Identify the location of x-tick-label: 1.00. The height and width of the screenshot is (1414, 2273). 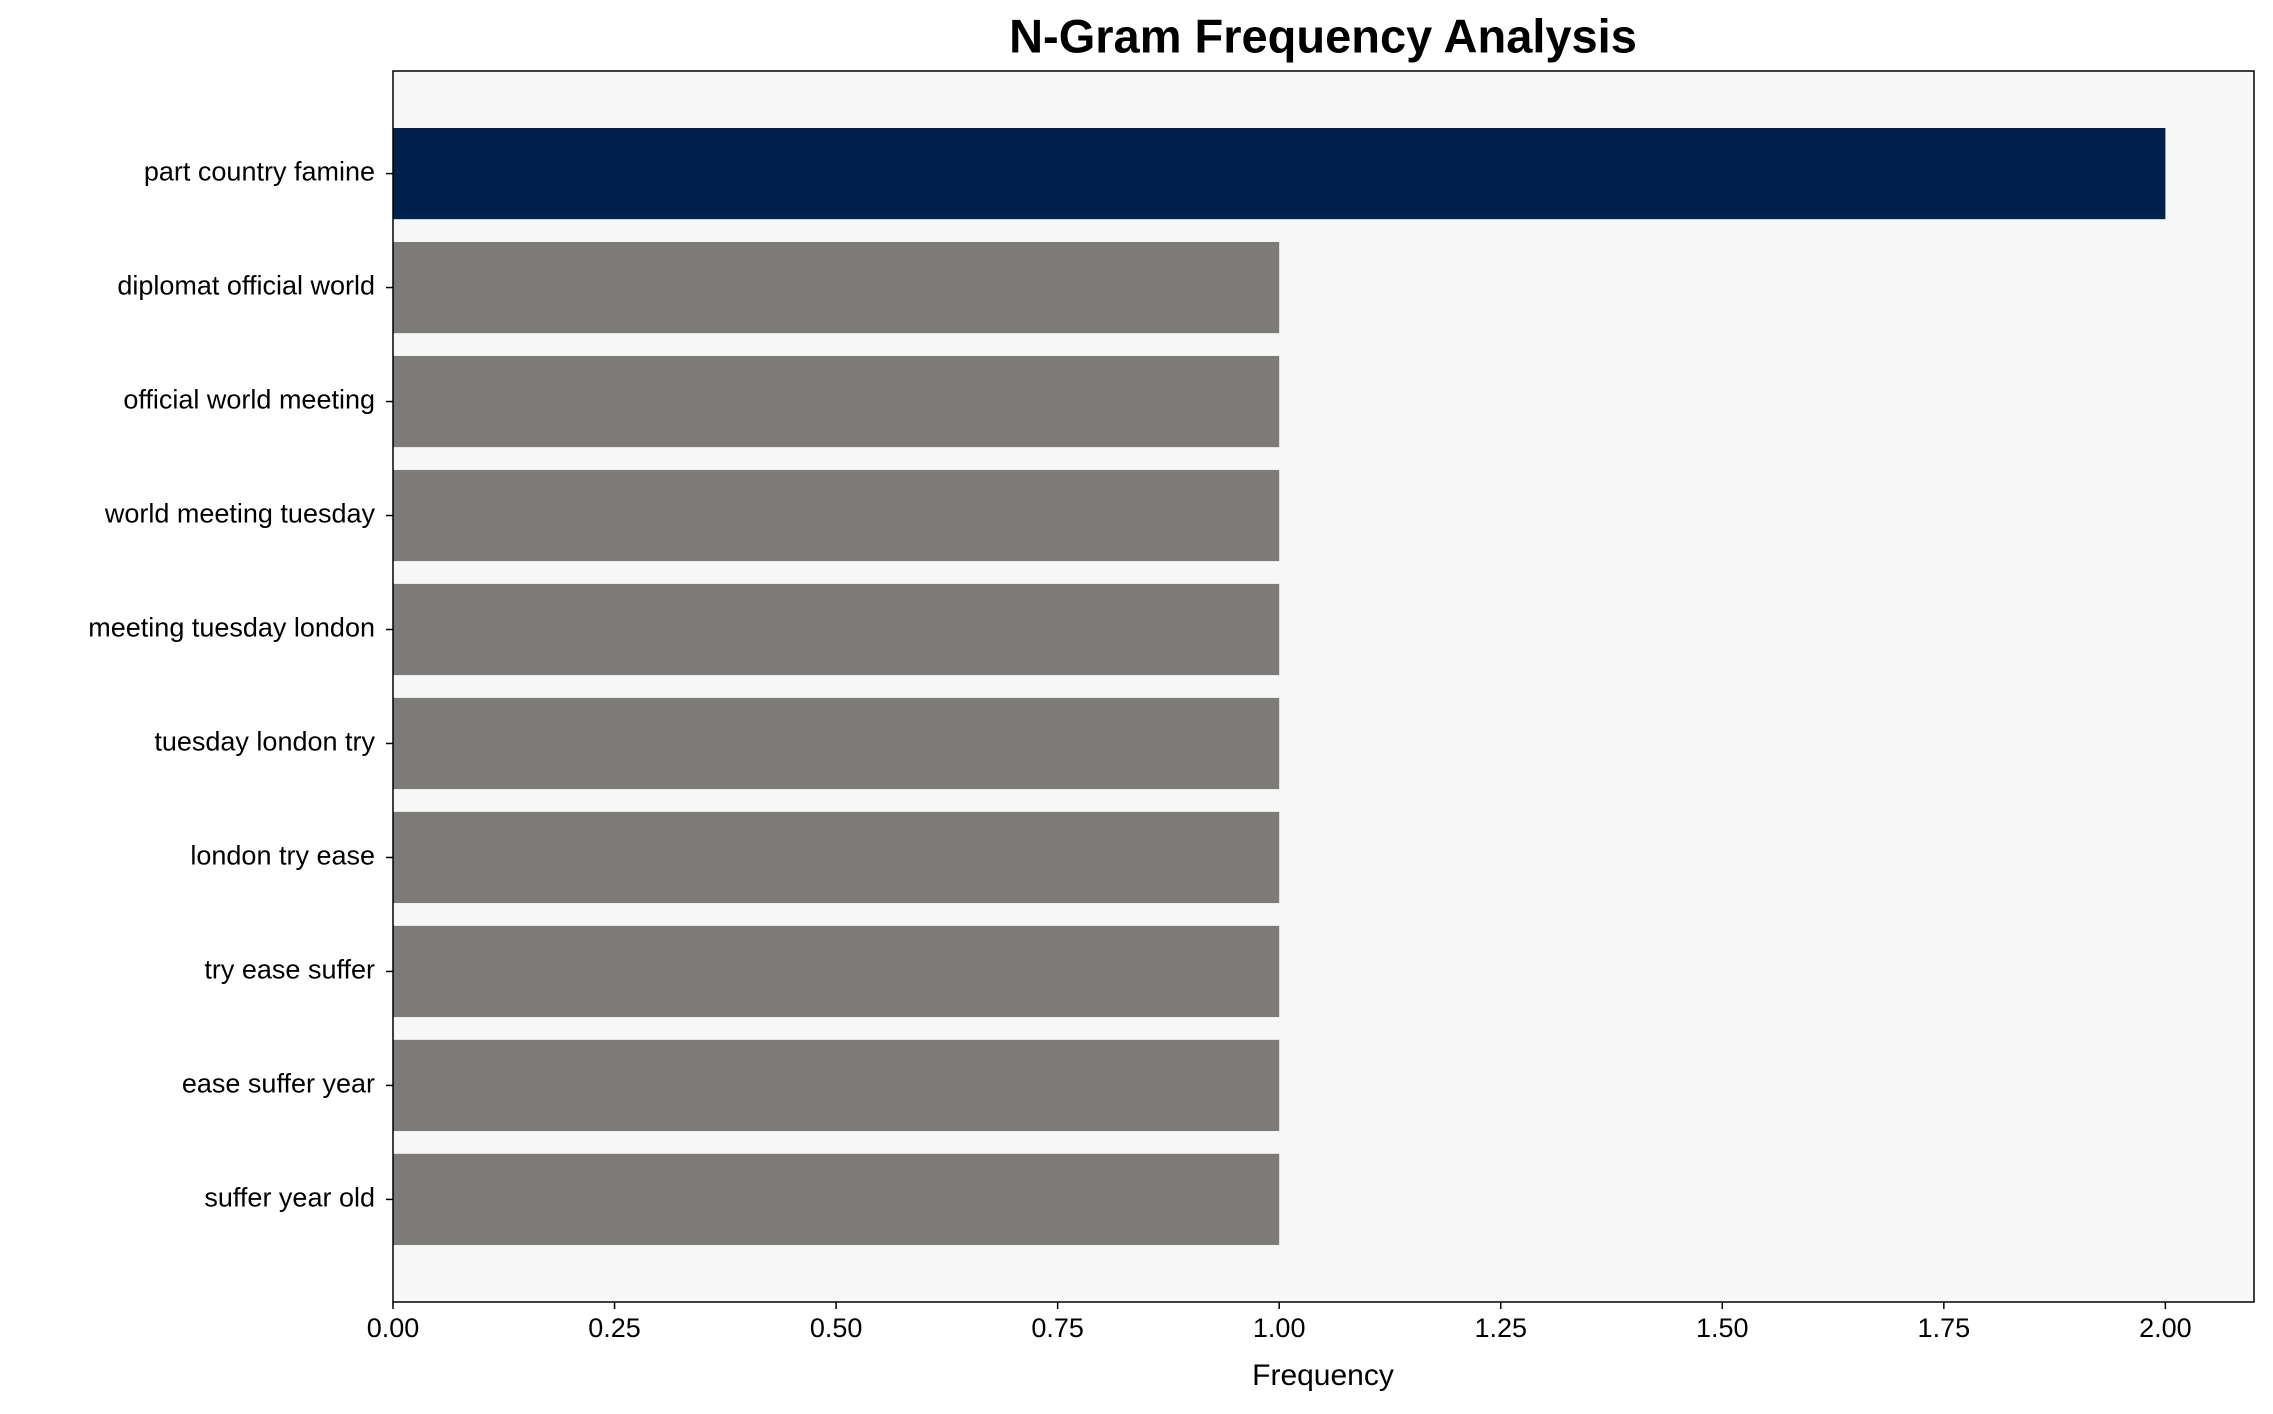
(1279, 1328).